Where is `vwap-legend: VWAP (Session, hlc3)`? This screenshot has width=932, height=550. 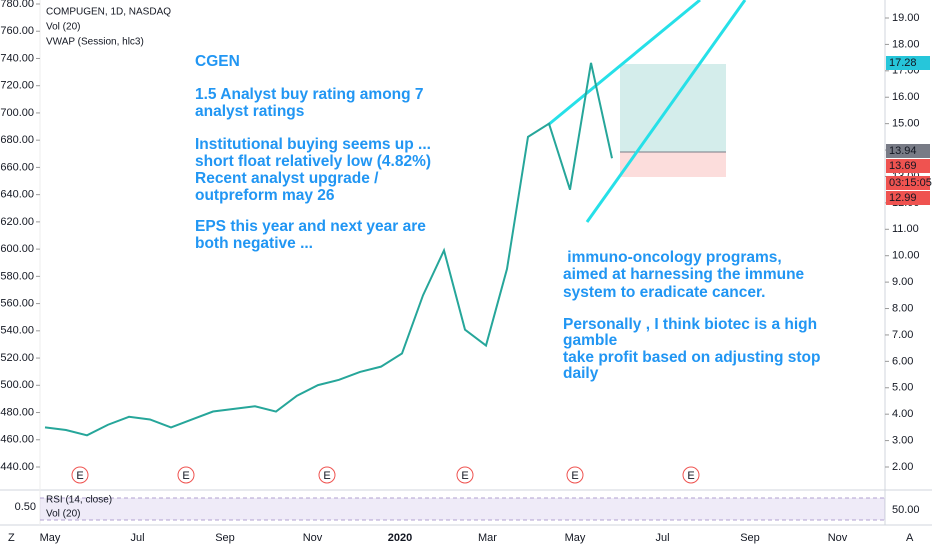 vwap-legend: VWAP (Session, hlc3) is located at coordinates (95, 42).